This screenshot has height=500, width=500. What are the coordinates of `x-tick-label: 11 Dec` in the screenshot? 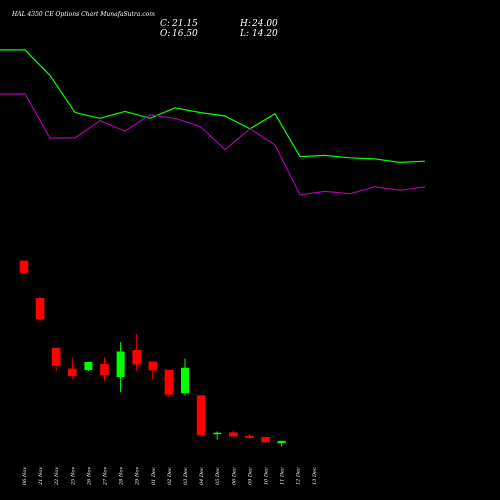 It's located at (283, 476).